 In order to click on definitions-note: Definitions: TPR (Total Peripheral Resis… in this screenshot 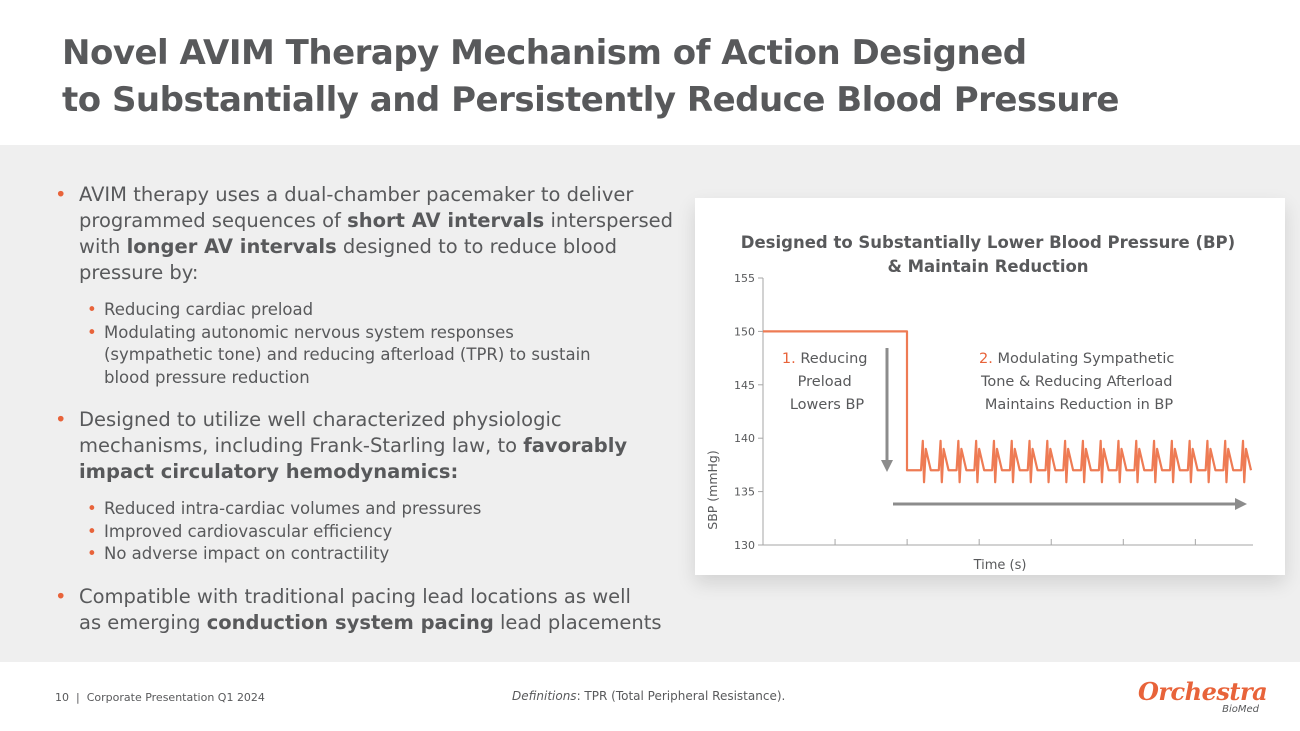, I will do `click(648, 696)`.